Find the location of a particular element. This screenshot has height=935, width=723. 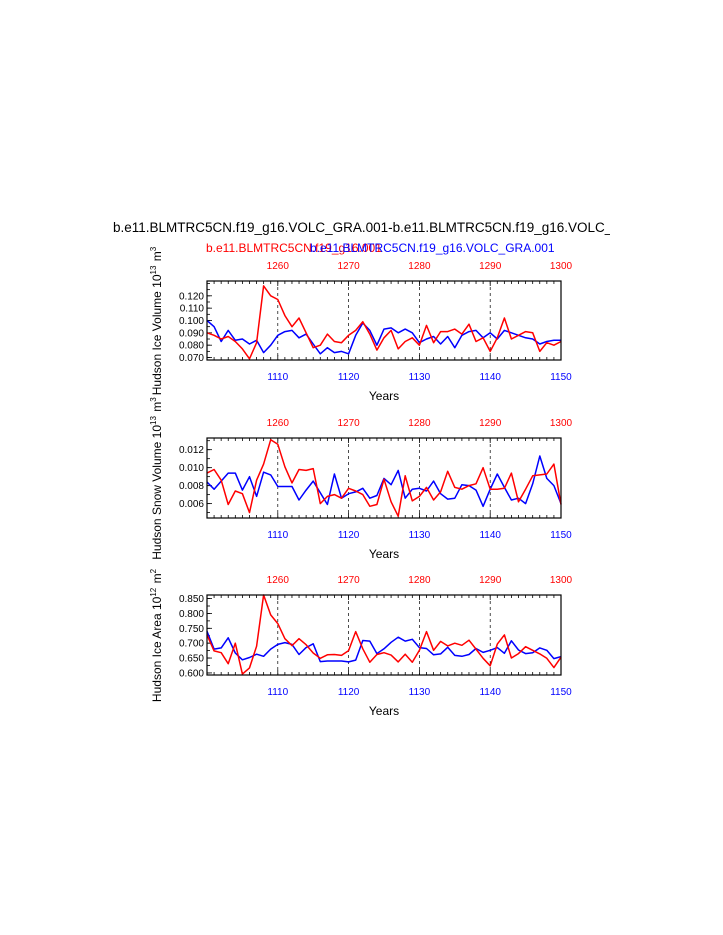

y-tick-label: 0.006 is located at coordinates (191, 504).